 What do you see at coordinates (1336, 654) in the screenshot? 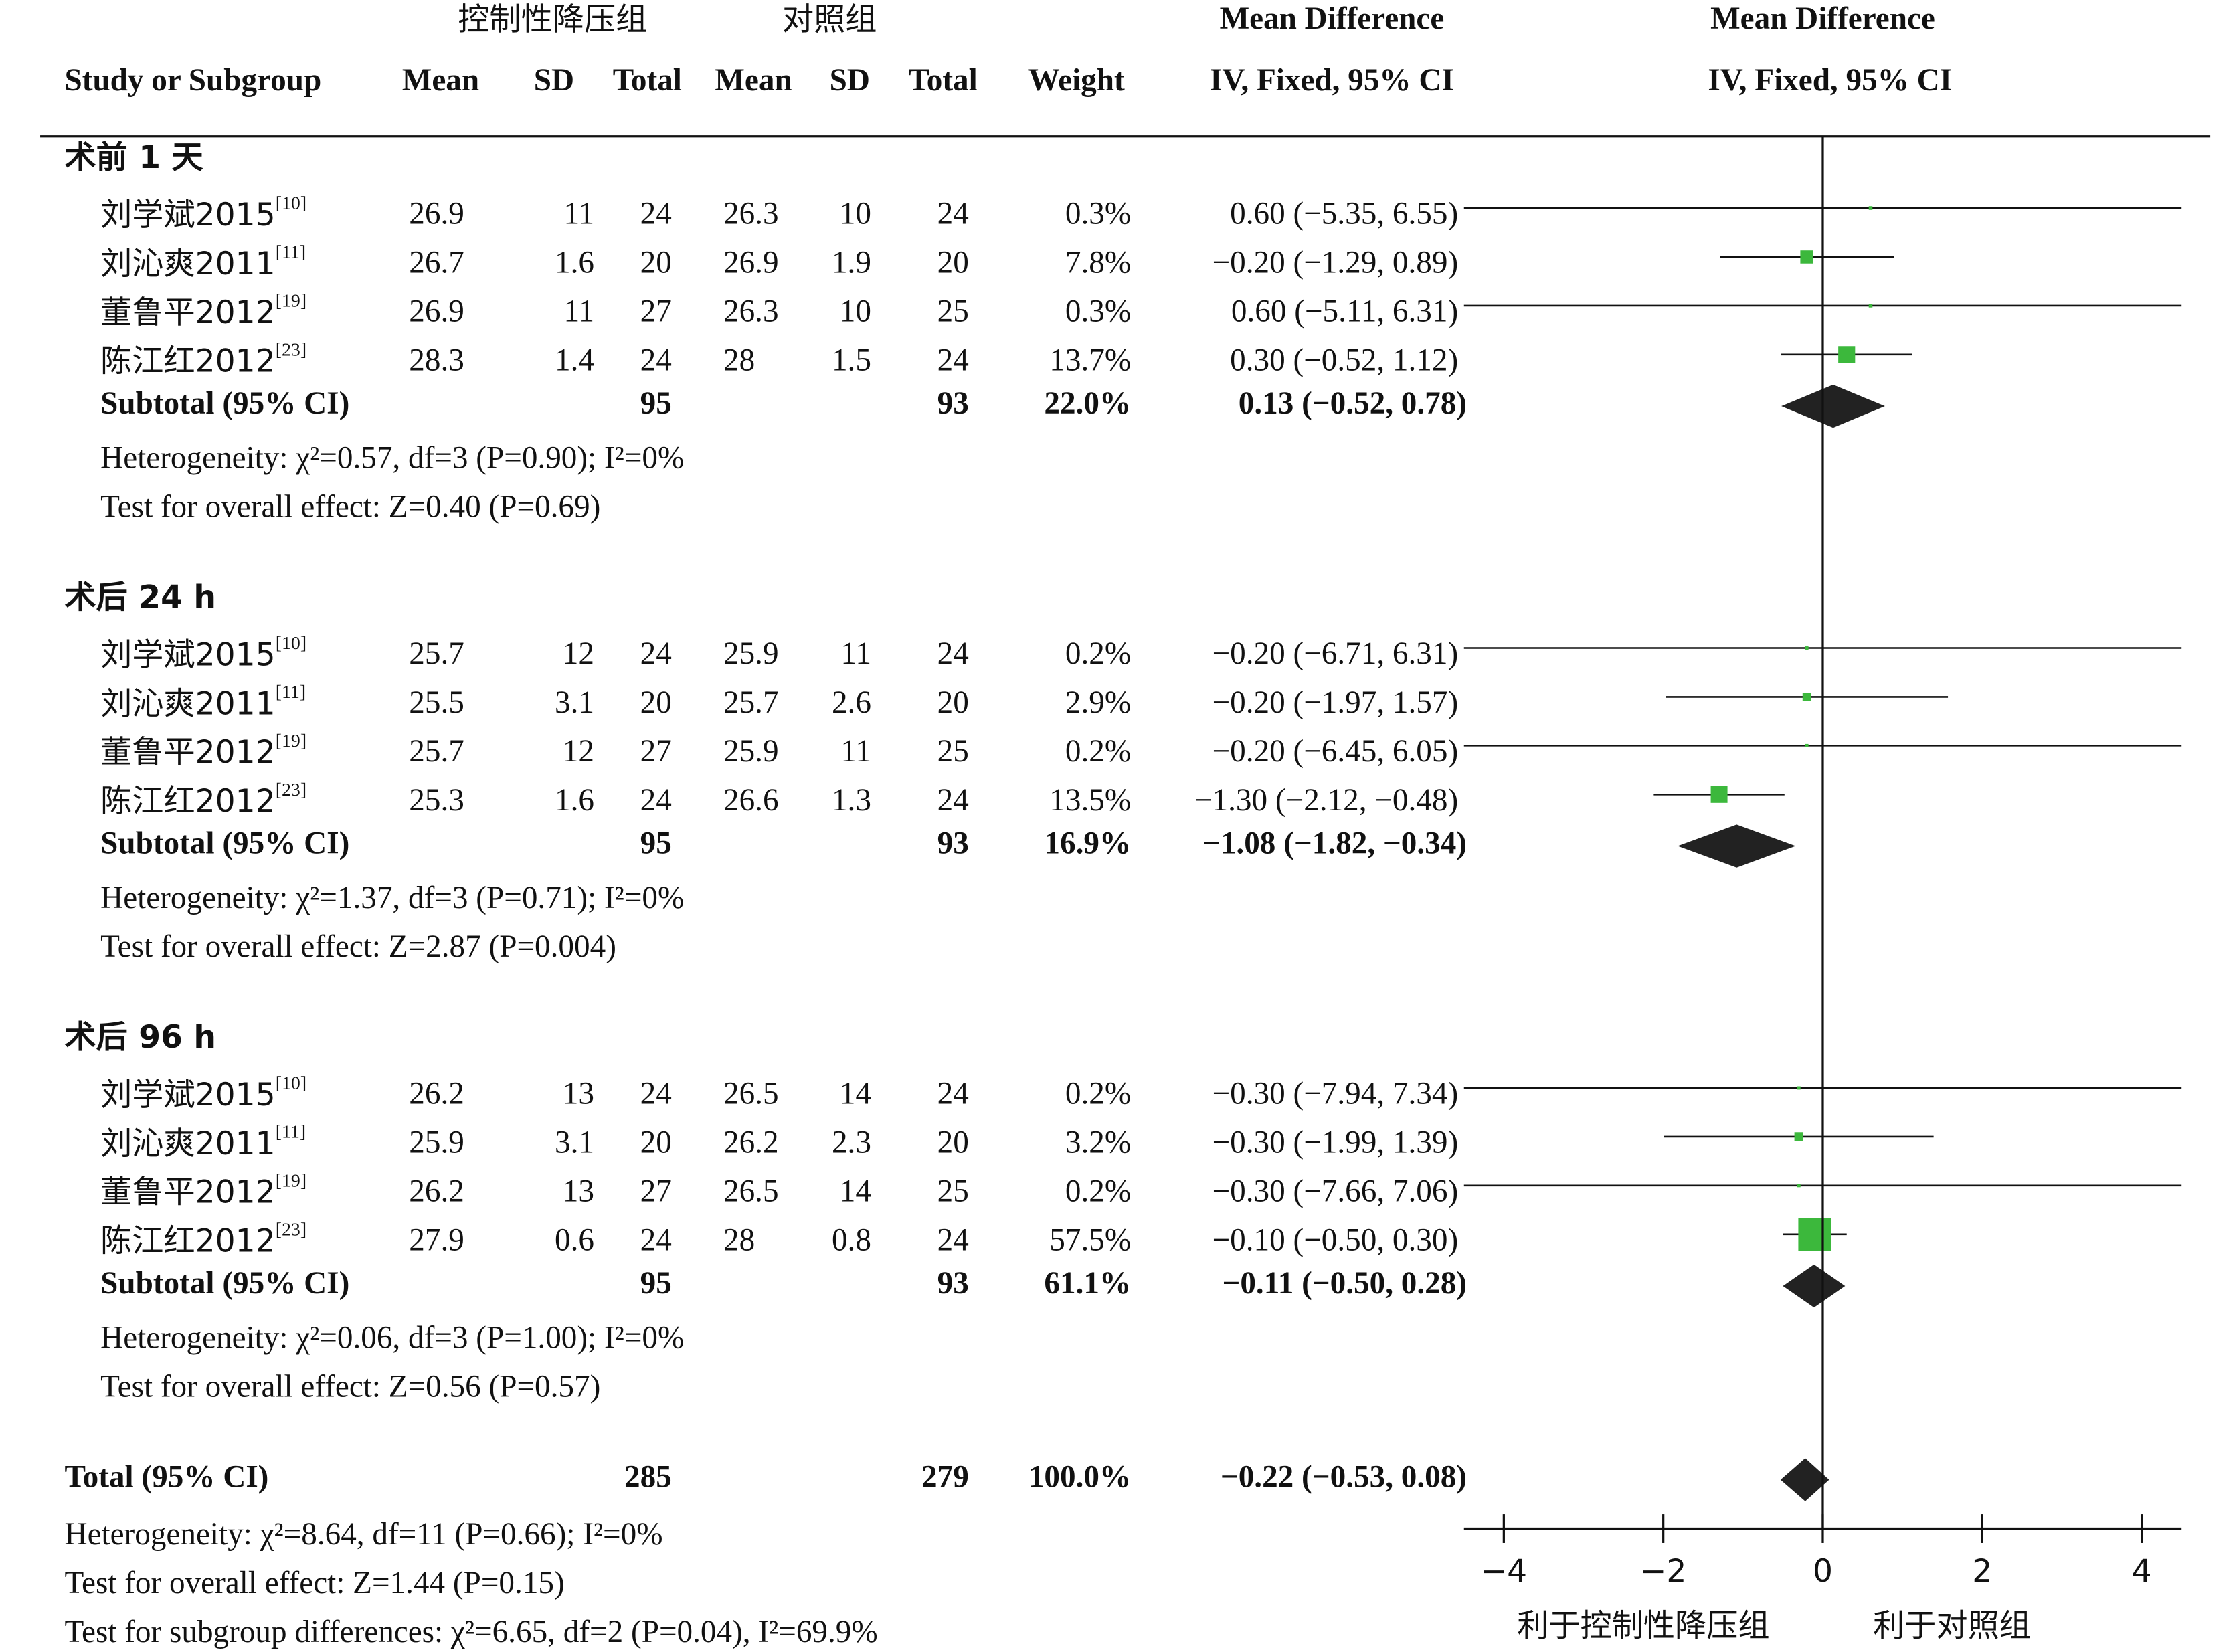
I see `study-ci: −0.20 (−6.71, 6.31)` at bounding box center [1336, 654].